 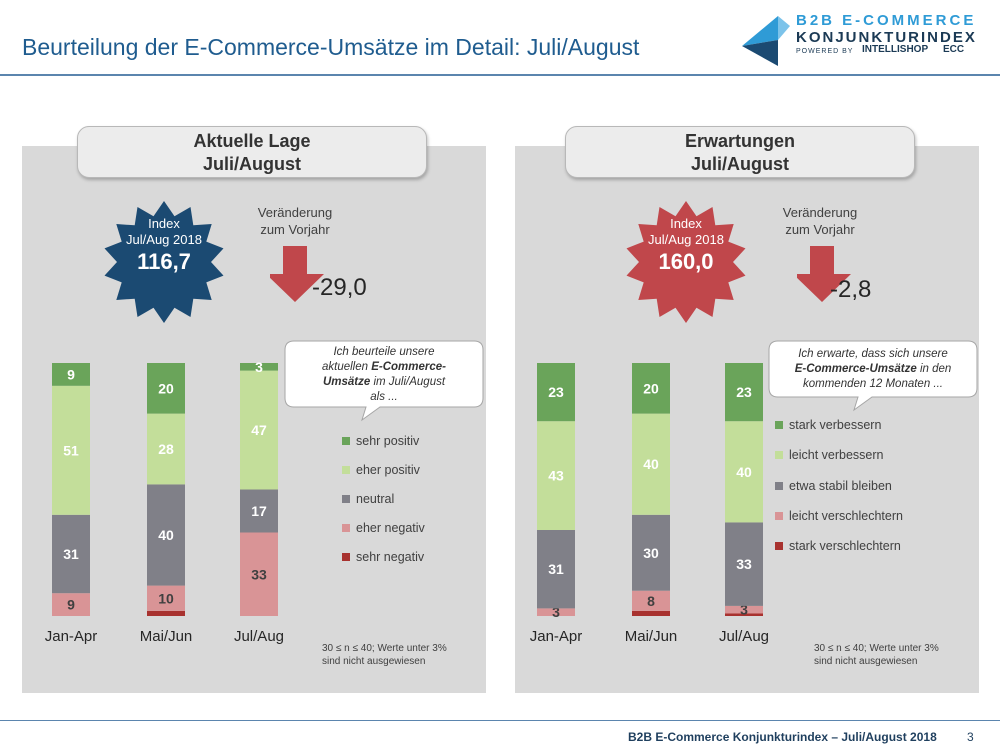 What do you see at coordinates (383, 367) in the screenshot?
I see `bubble-line: aktuellen E-Commerce-` at bounding box center [383, 367].